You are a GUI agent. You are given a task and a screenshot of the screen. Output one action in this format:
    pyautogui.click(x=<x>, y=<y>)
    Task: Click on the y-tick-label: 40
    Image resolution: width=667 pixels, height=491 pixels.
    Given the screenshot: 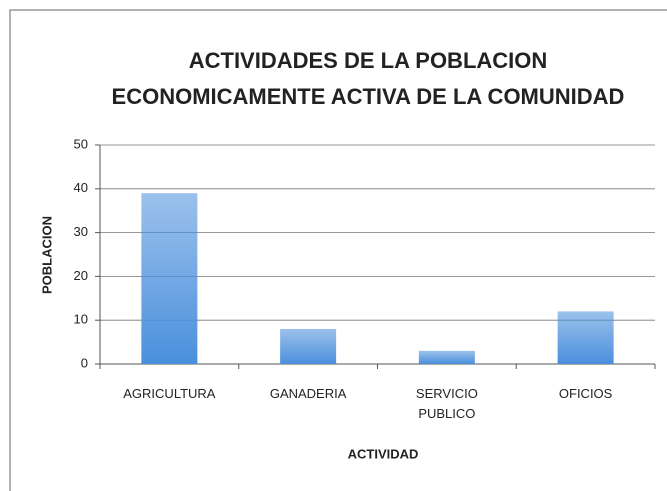 What is the action you would take?
    pyautogui.click(x=81, y=187)
    